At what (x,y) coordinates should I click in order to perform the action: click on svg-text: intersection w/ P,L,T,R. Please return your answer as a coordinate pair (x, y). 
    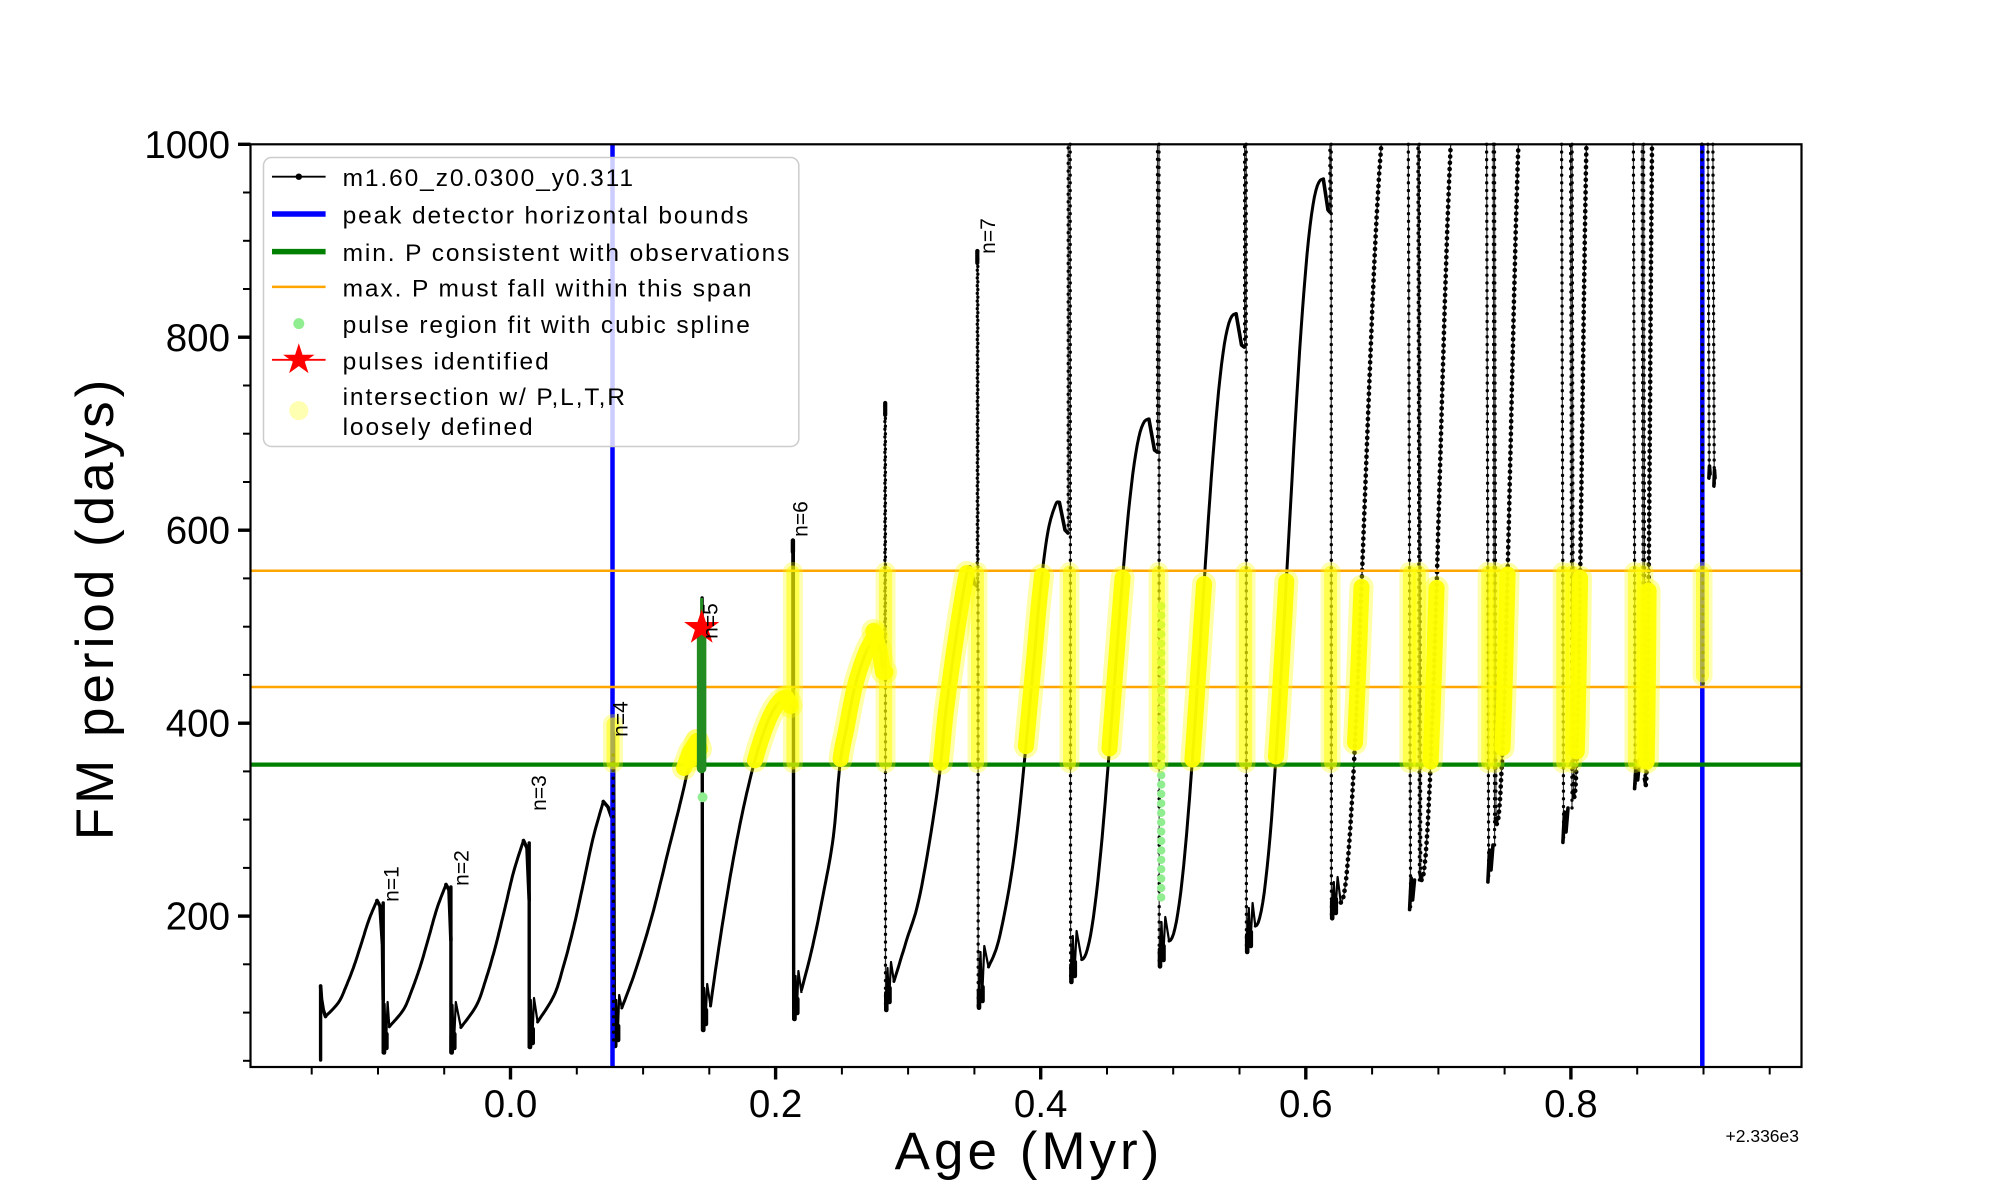
    Looking at the image, I should click on (485, 397).